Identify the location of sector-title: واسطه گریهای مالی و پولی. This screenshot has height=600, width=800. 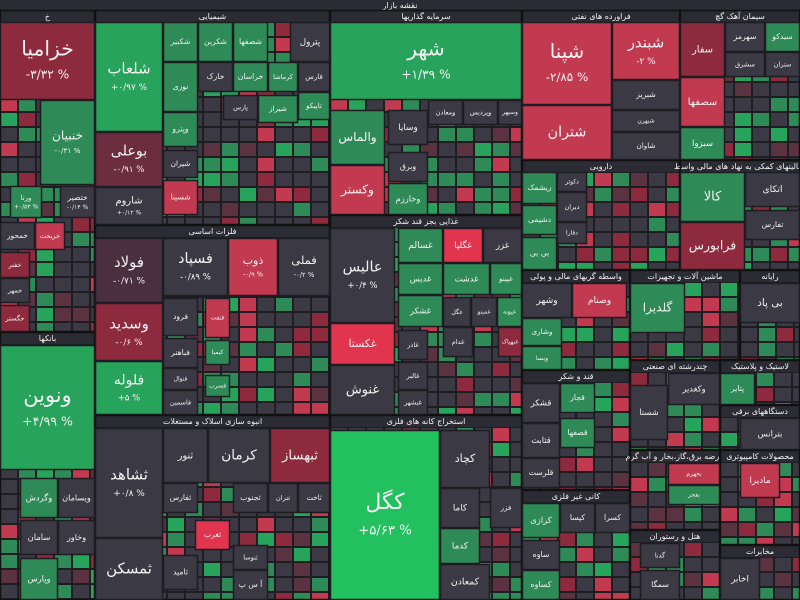
(576, 276).